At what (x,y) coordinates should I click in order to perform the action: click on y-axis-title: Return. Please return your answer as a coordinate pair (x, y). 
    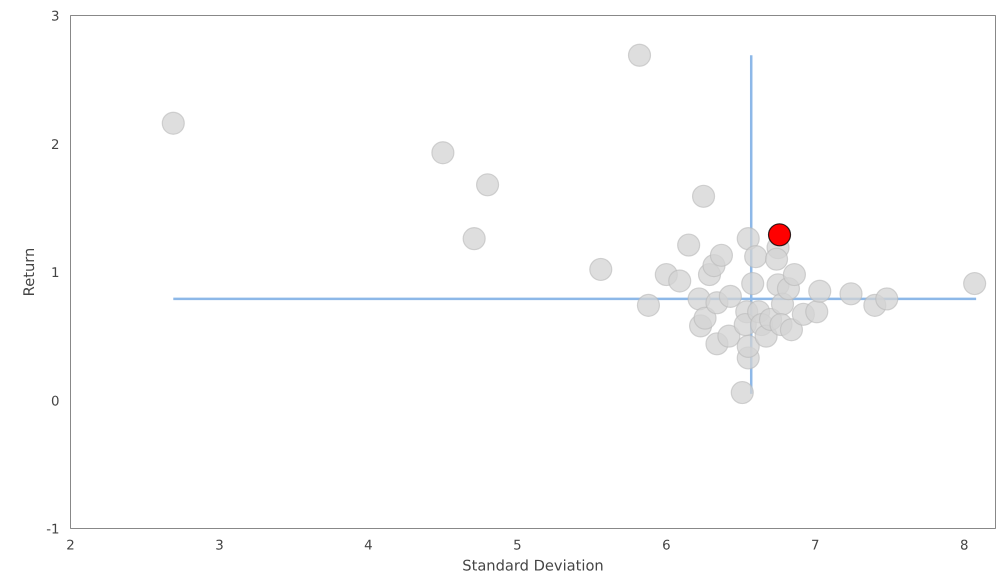
    Looking at the image, I should click on (29, 272).